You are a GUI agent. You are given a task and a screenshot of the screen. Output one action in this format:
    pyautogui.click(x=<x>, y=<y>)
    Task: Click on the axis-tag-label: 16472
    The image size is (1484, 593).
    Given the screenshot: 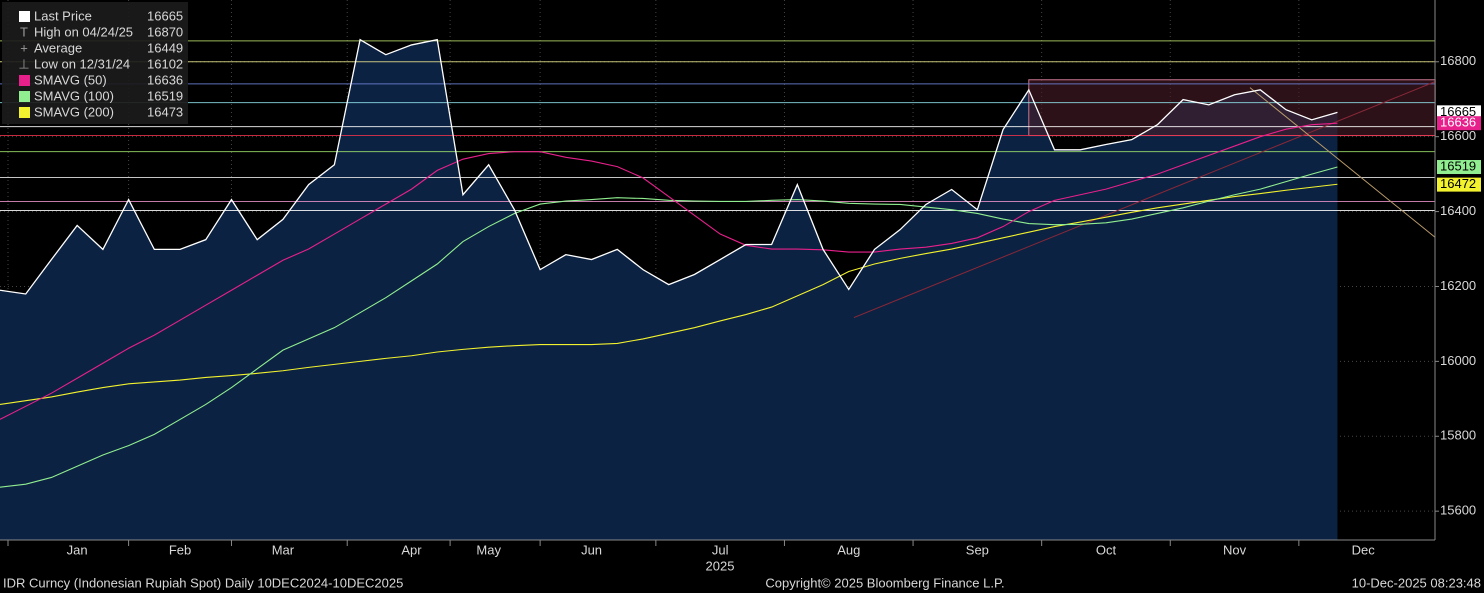 What is the action you would take?
    pyautogui.click(x=1458, y=183)
    